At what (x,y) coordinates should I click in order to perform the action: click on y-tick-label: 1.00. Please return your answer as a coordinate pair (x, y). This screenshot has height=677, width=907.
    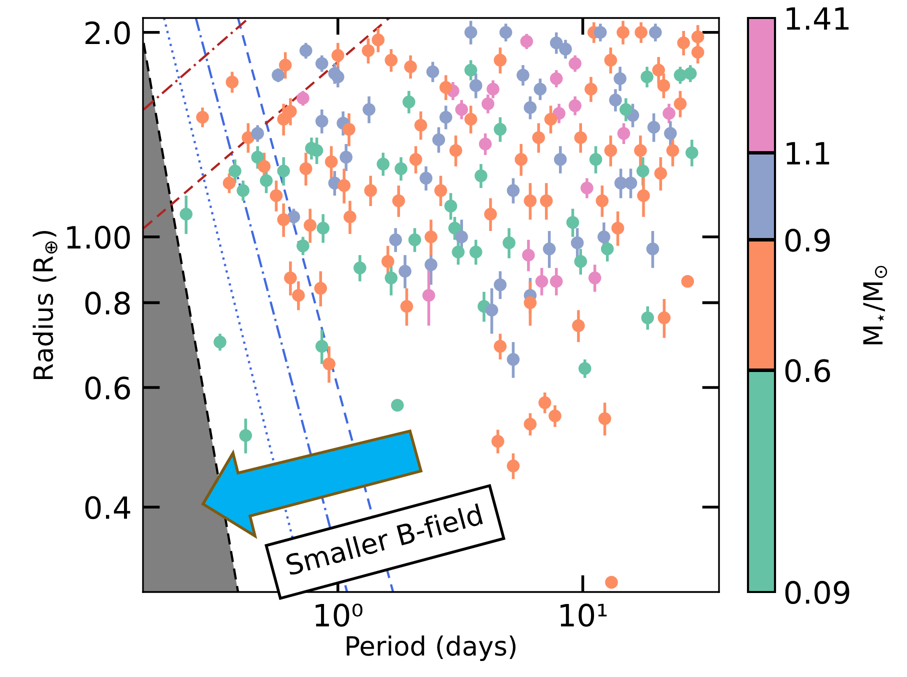
    Looking at the image, I should click on (98, 237).